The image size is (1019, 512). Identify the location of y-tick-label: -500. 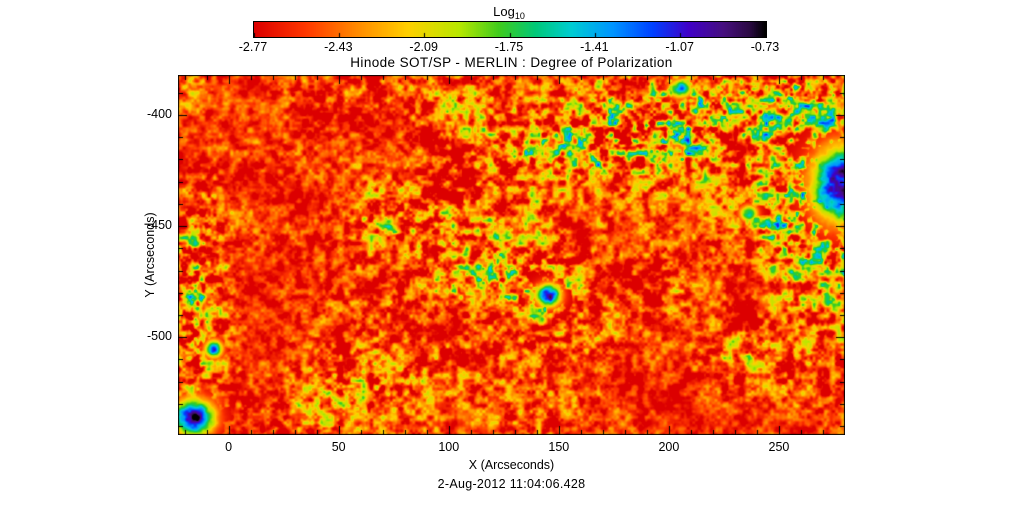
(159, 336).